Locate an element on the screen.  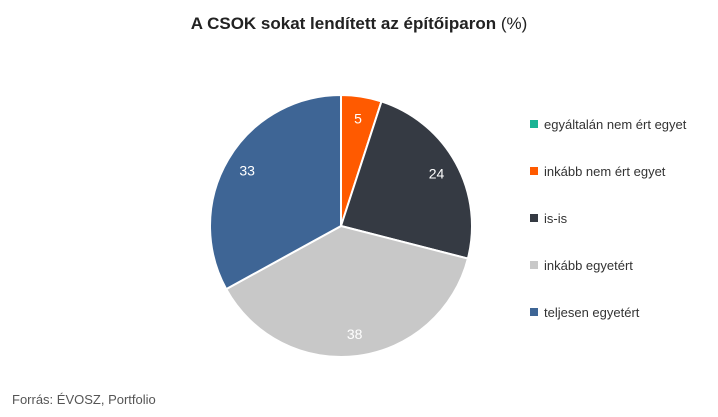
legend-label: inkább nem ért egyet is located at coordinates (605, 171).